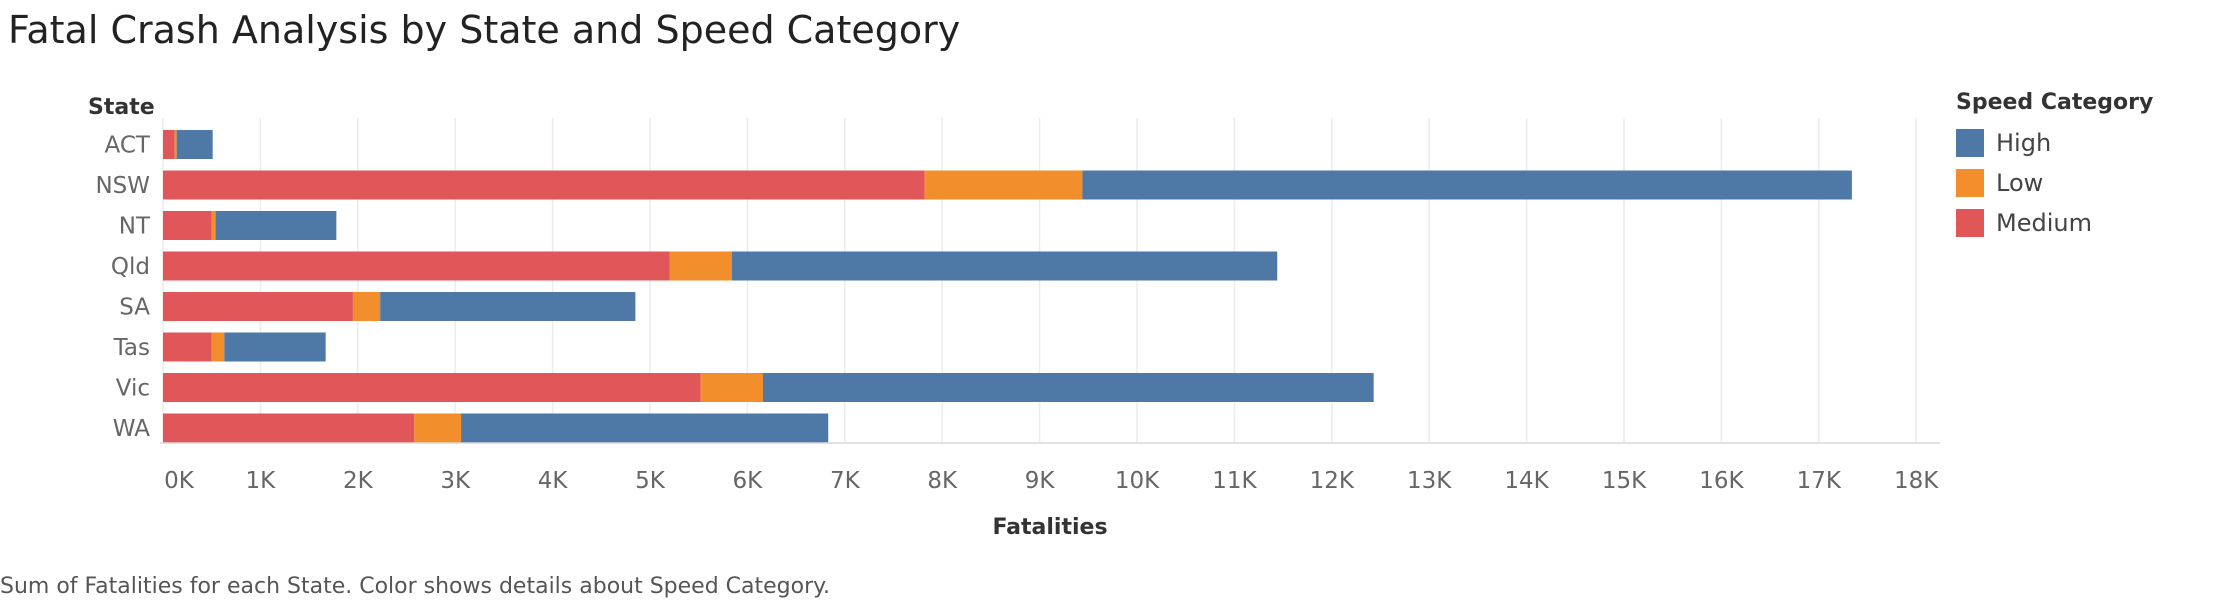 The height and width of the screenshot is (602, 2216). What do you see at coordinates (1049, 527) in the screenshot?
I see `x-axis-title: Fatalities` at bounding box center [1049, 527].